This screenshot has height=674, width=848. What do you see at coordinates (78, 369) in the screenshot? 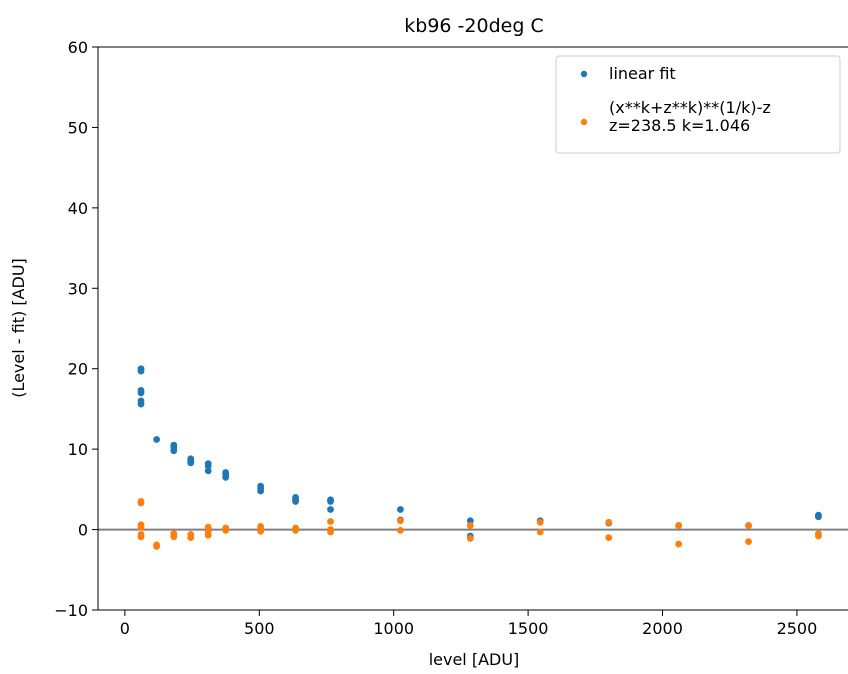
I see `y-tick-label: 20` at bounding box center [78, 369].